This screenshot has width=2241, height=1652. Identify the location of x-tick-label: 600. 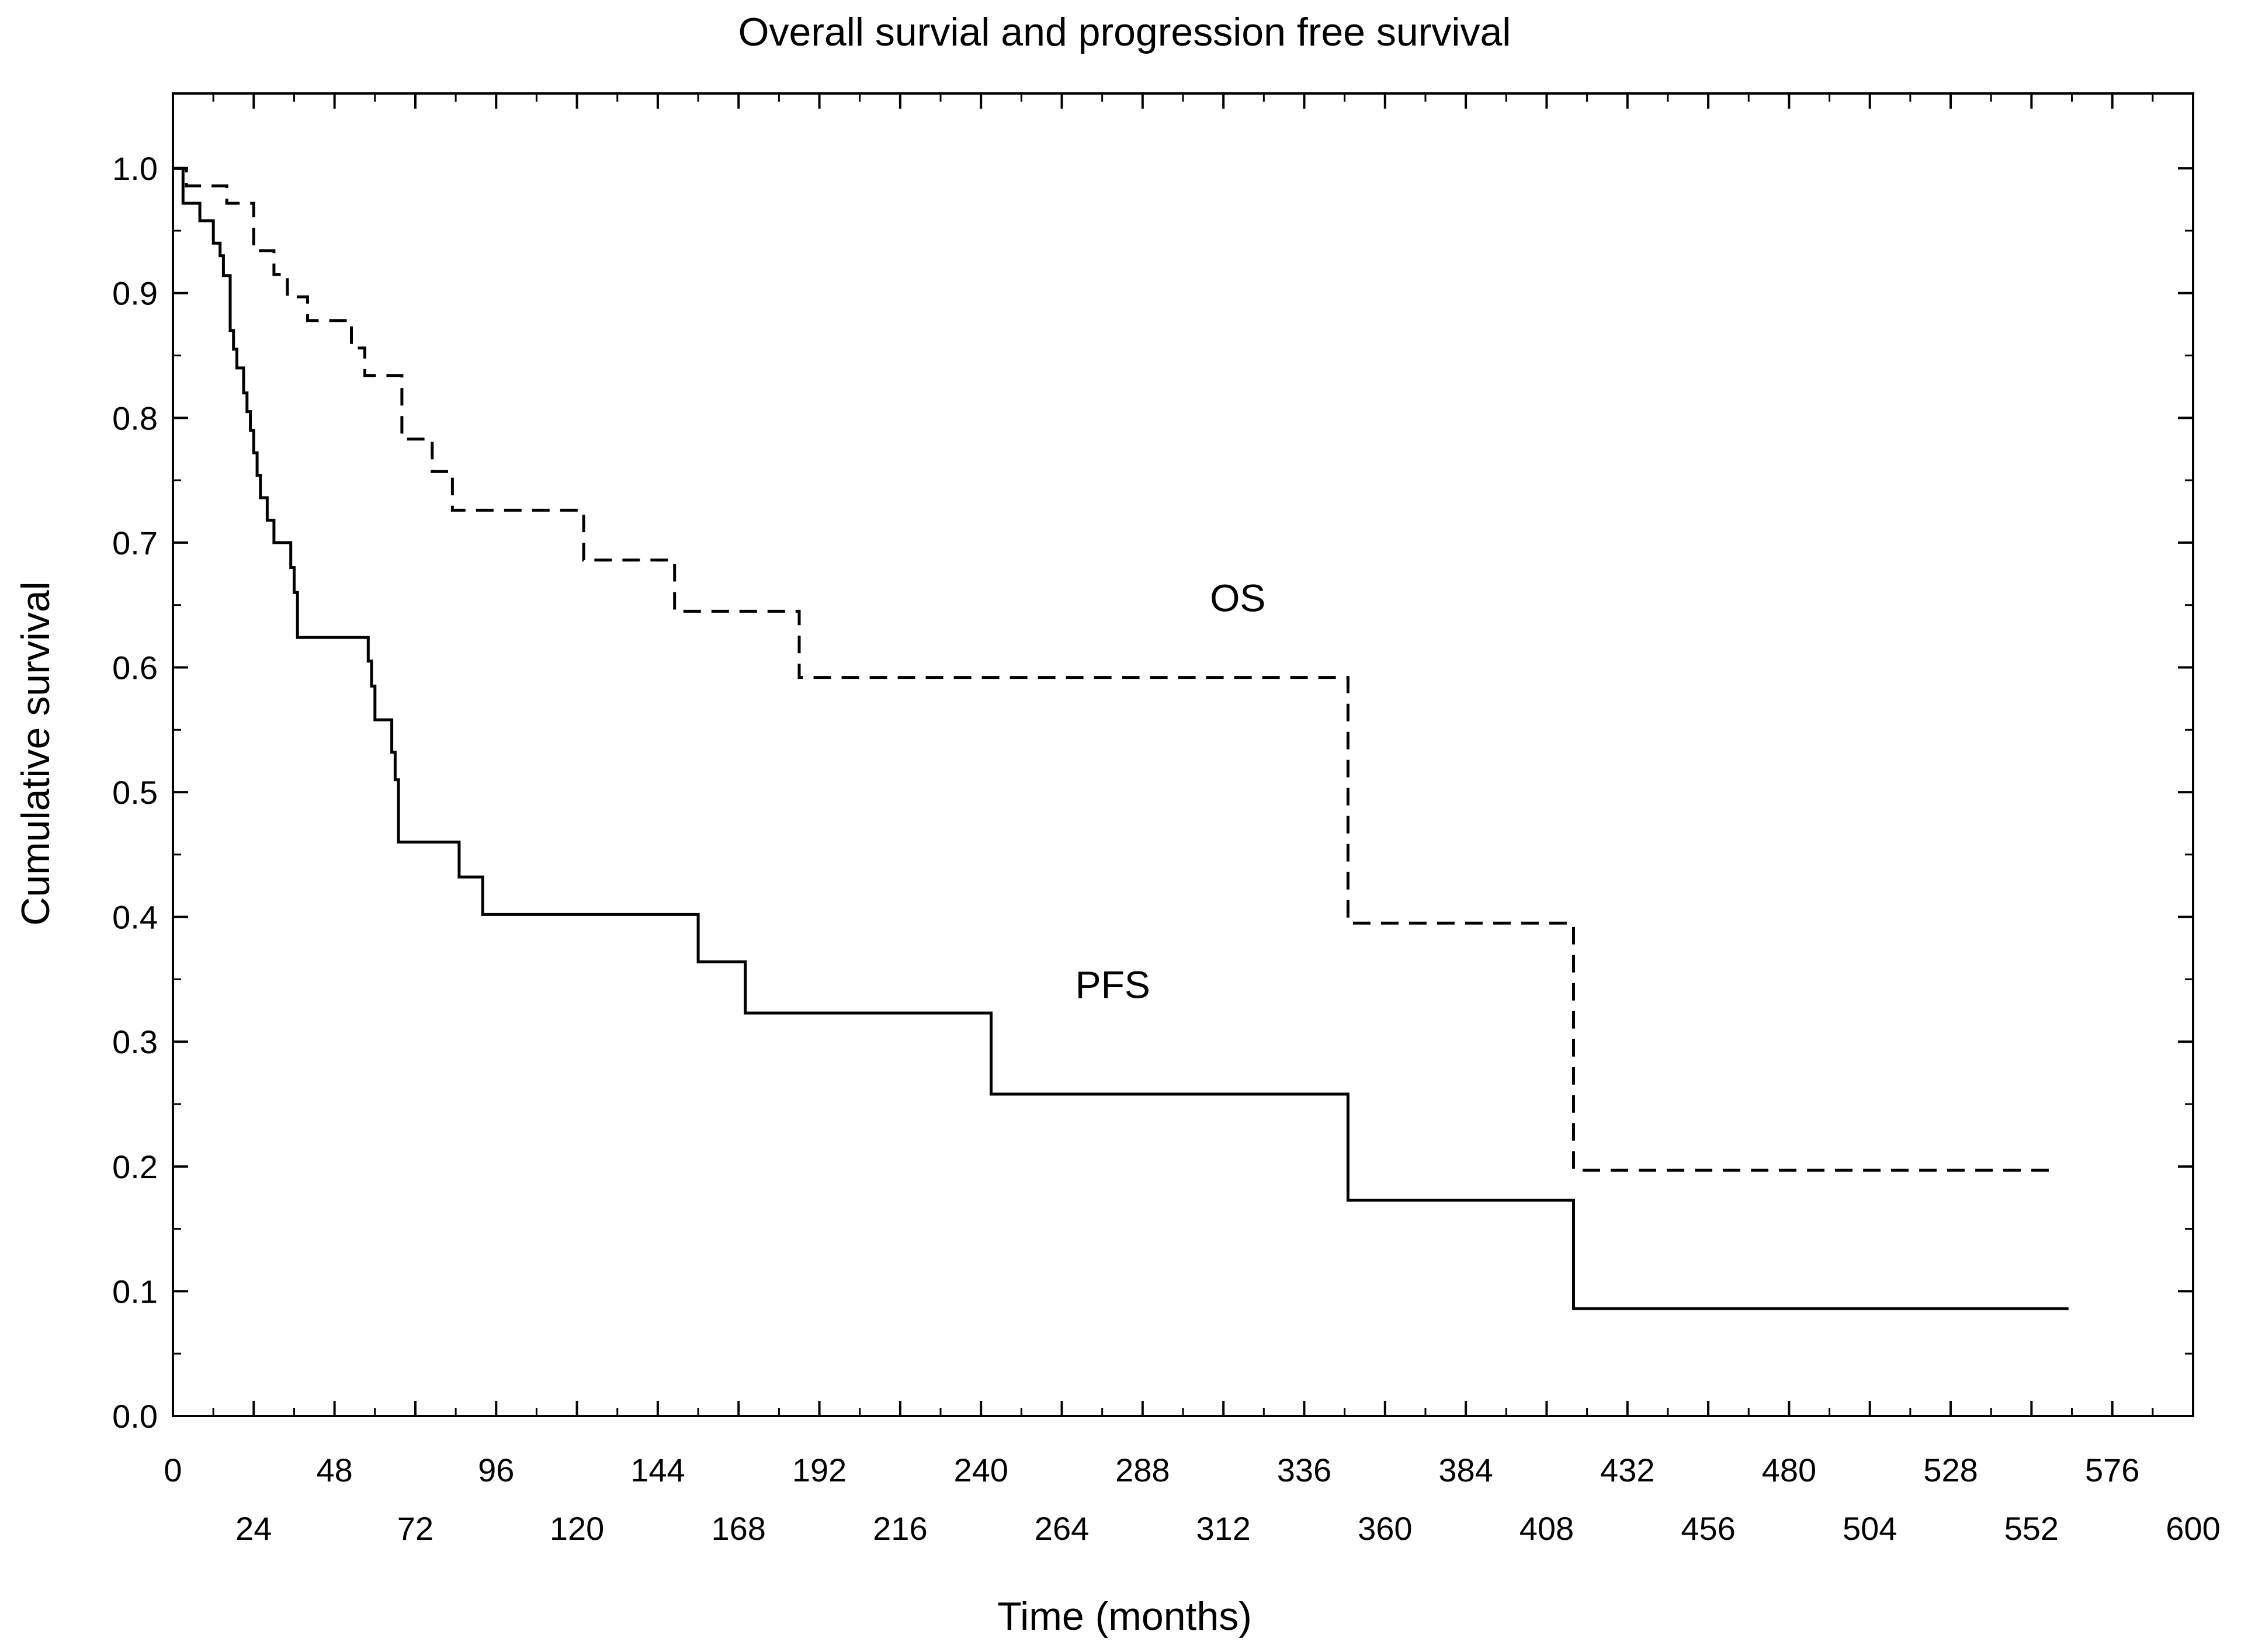
(2193, 1528).